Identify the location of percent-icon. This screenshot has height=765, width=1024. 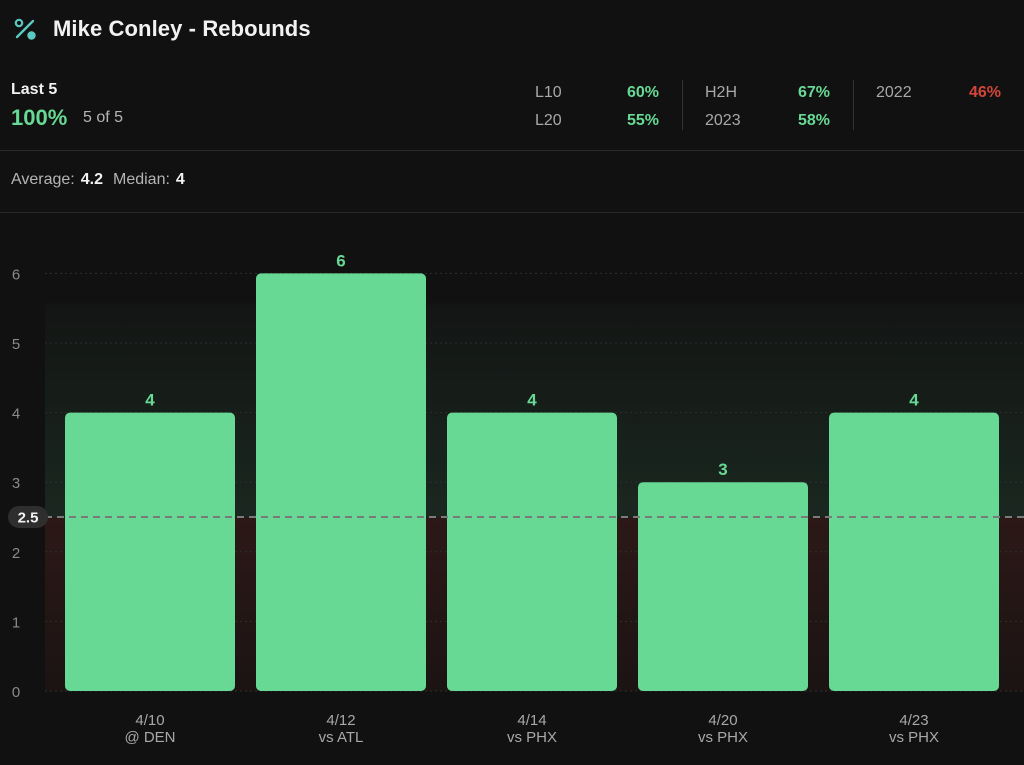
(25, 29).